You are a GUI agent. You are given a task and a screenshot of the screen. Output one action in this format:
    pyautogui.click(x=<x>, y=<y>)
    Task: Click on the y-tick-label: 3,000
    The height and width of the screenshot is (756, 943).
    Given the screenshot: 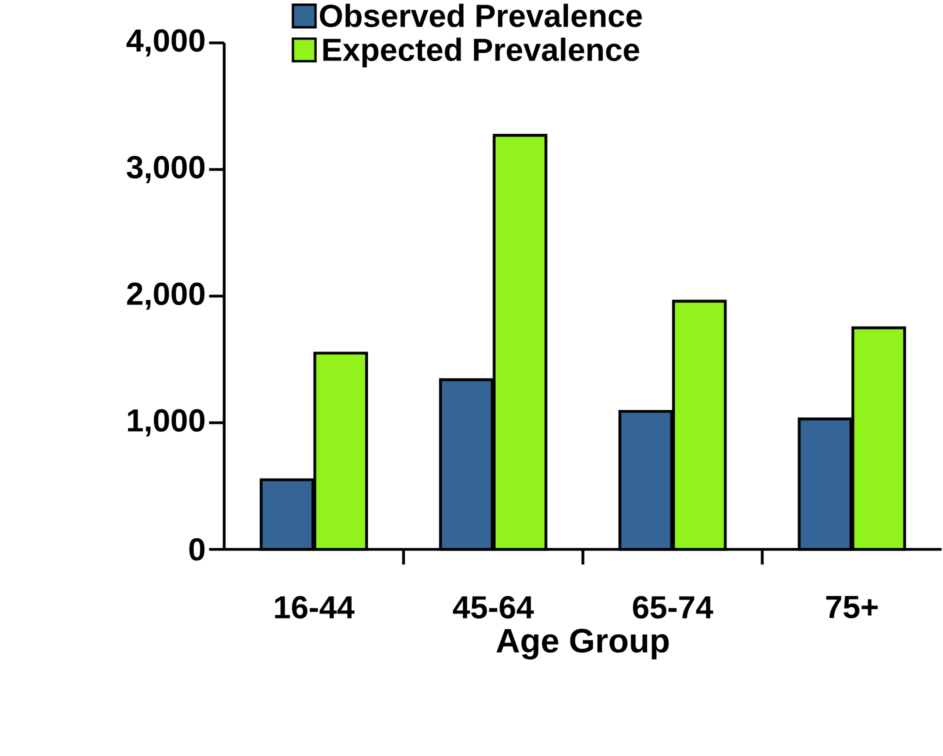 What is the action you would take?
    pyautogui.click(x=165, y=170)
    